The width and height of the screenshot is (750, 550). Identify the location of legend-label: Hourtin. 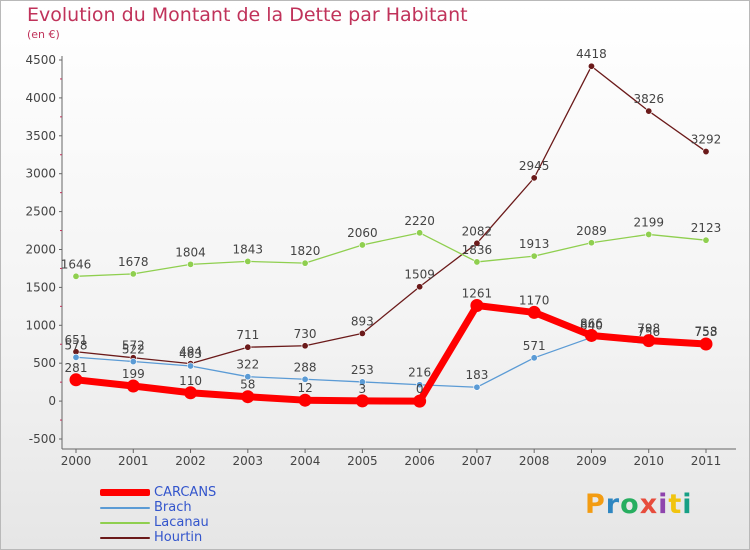
(178, 537).